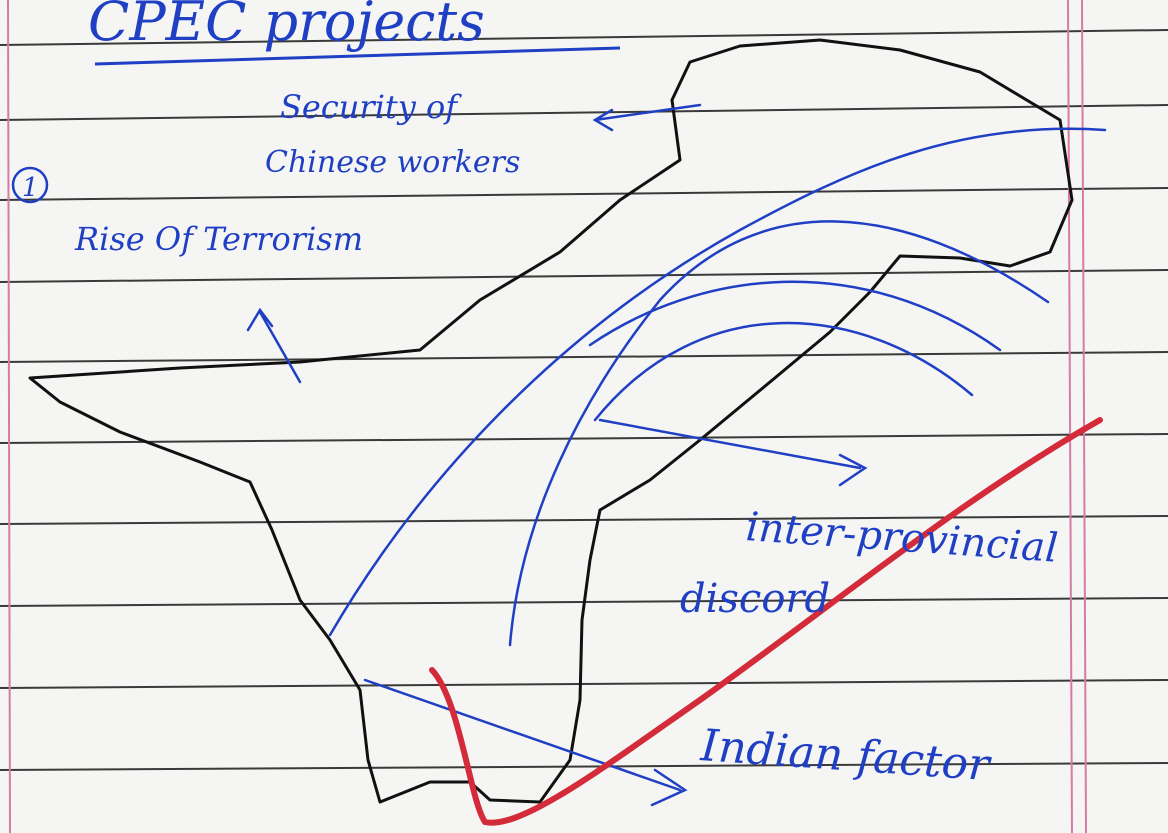 The width and height of the screenshot is (1168, 833). I want to click on note: discord, so click(755, 599).